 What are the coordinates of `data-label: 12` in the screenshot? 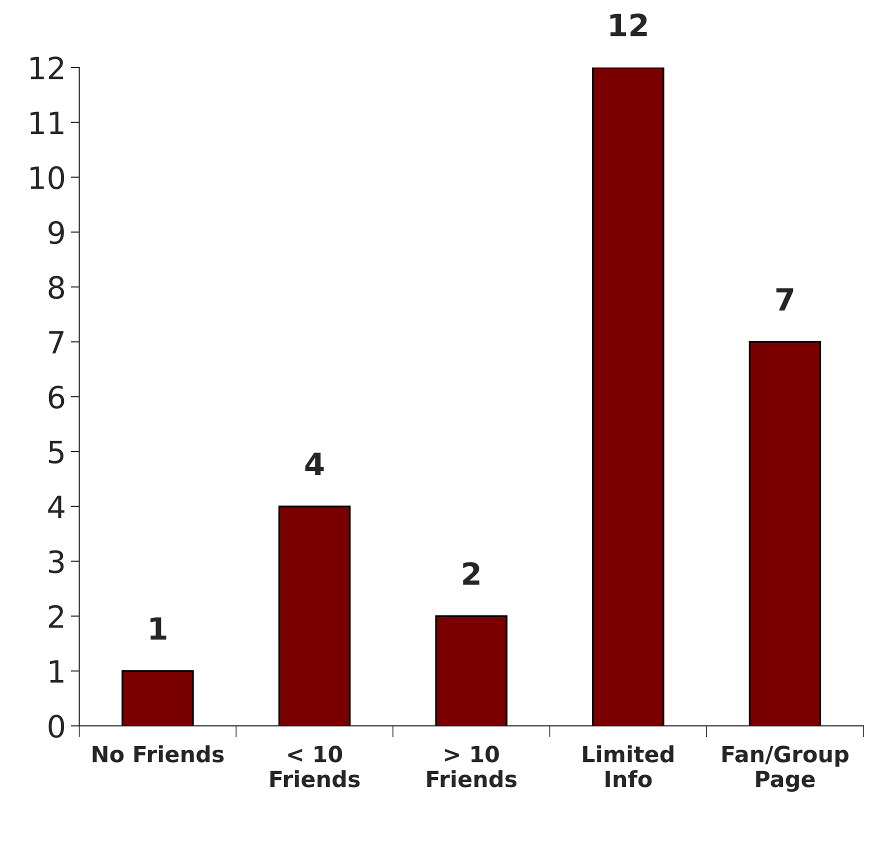 It's located at (628, 24).